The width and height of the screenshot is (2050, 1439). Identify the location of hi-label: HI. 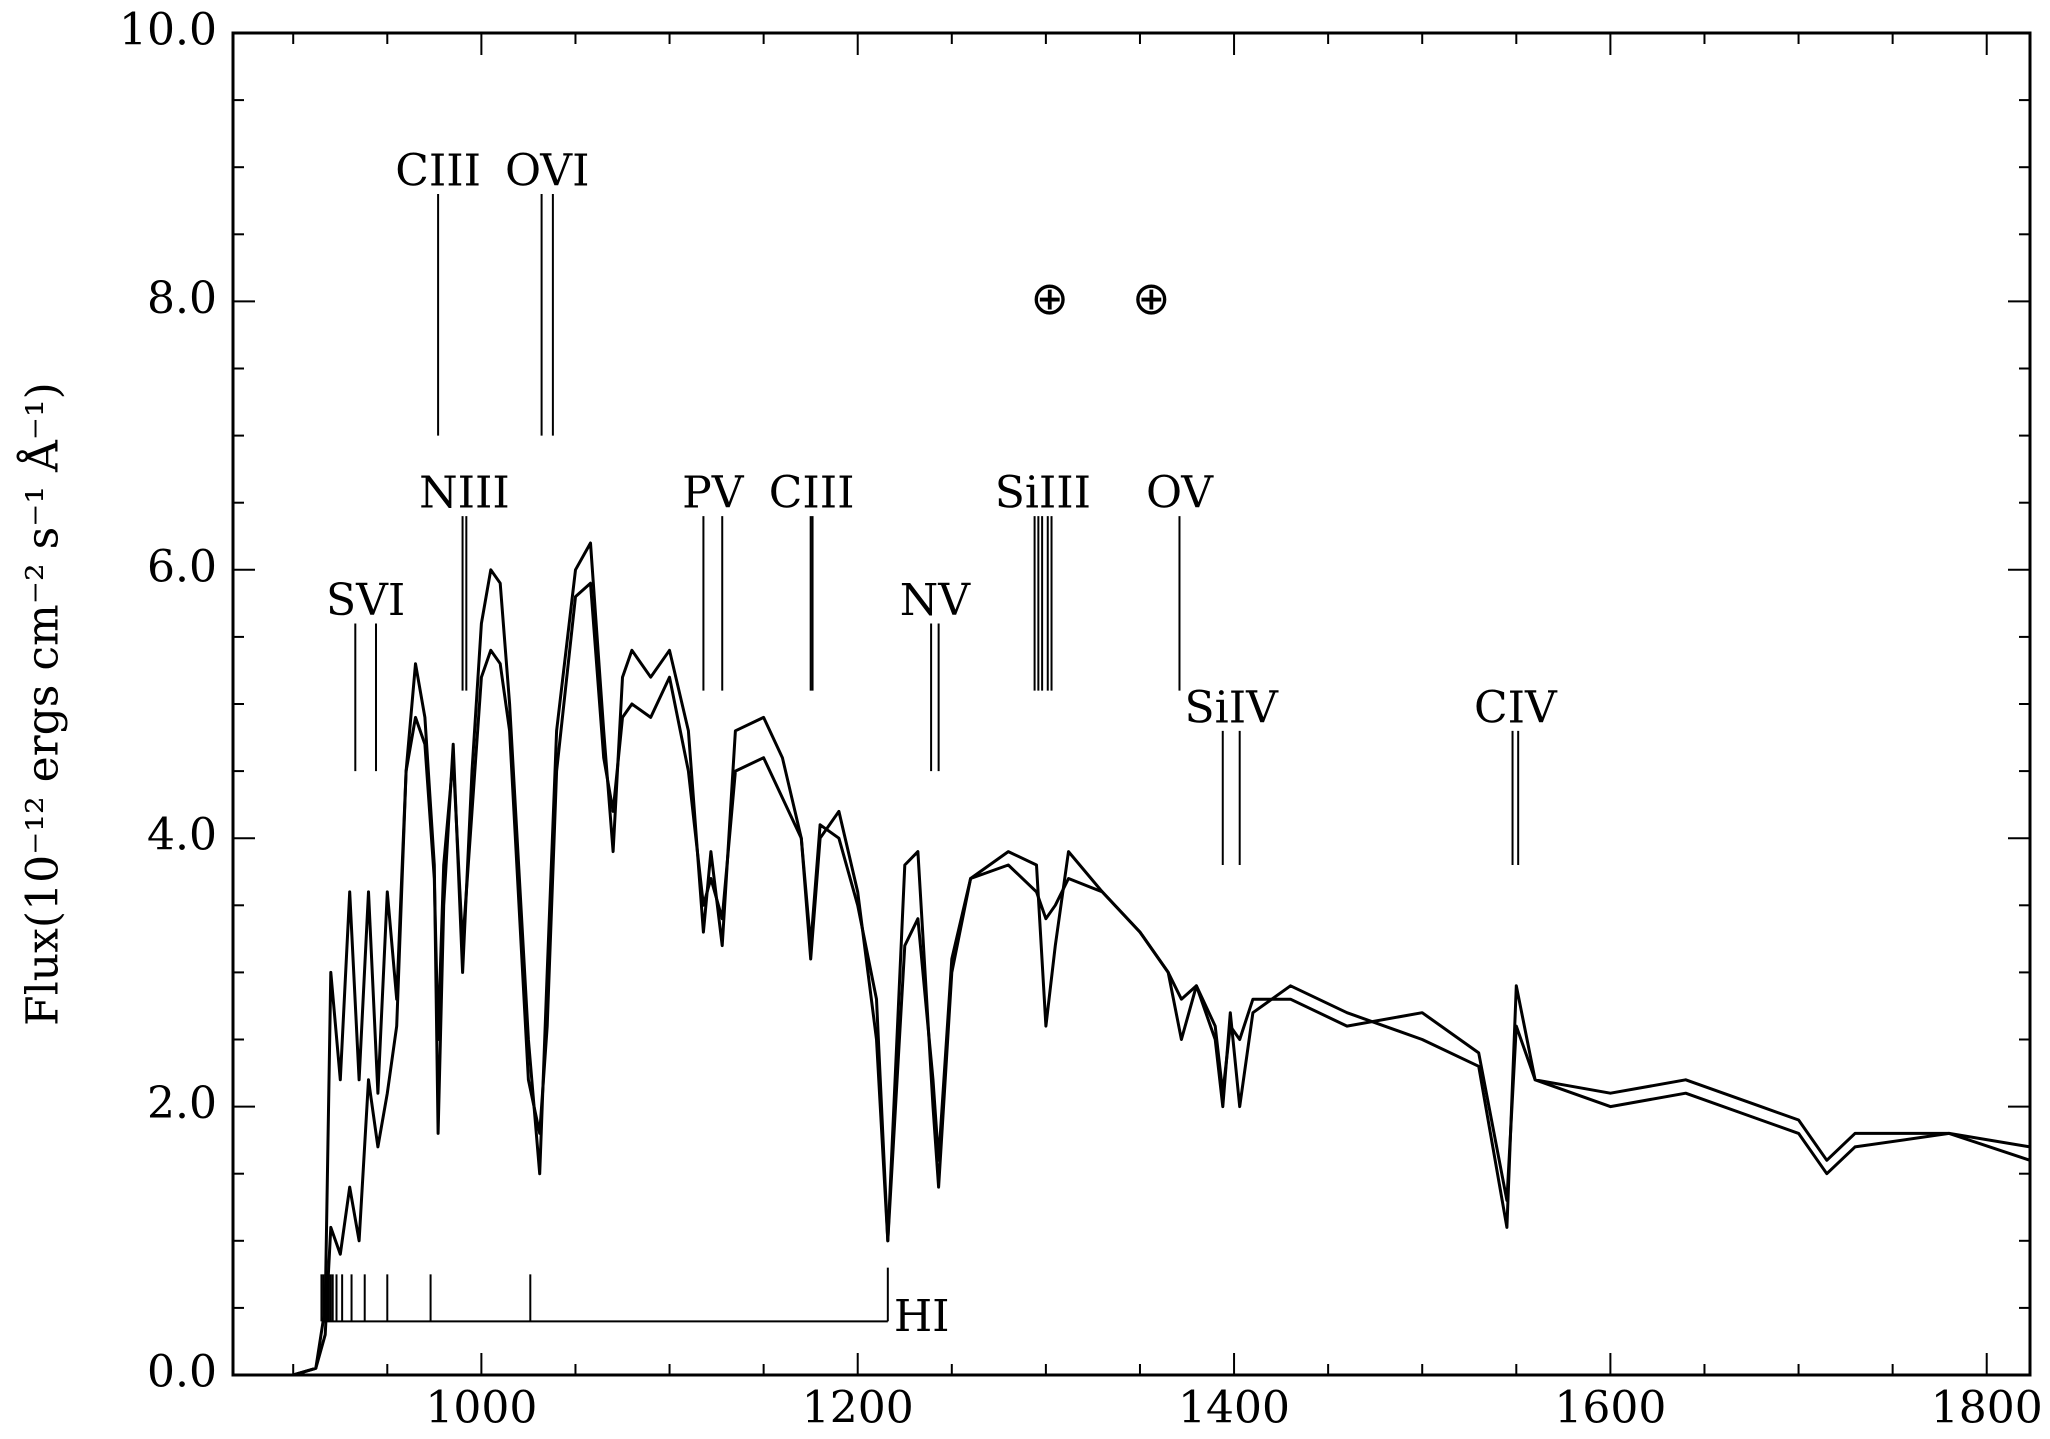
(922, 1316).